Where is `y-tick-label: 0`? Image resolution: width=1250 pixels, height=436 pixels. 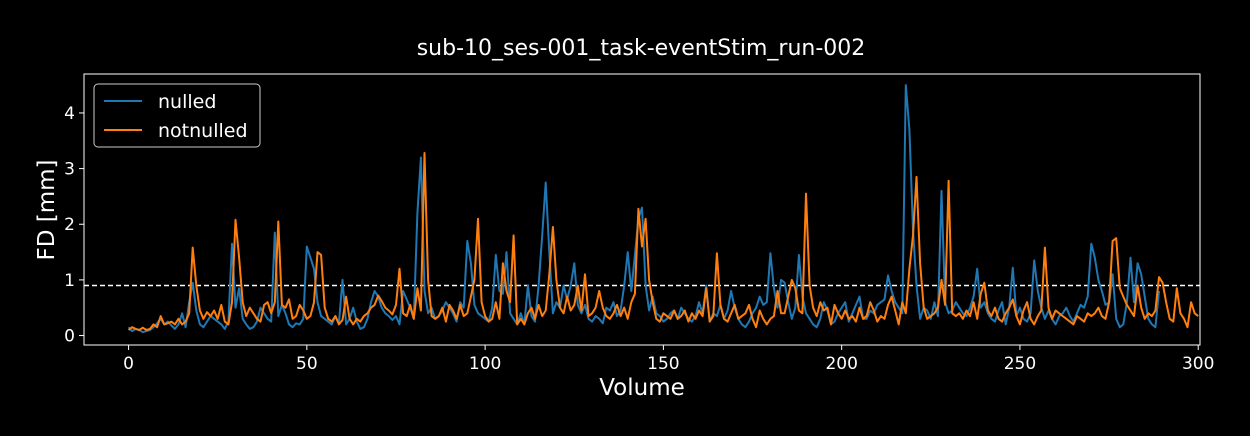 y-tick-label: 0 is located at coordinates (69, 337).